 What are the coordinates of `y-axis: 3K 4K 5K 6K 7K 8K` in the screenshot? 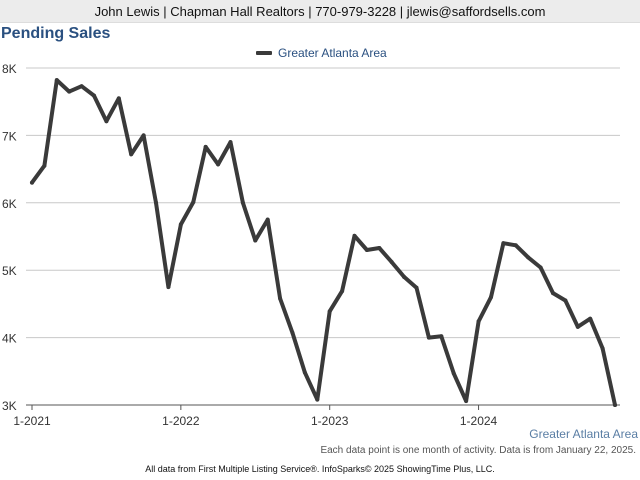 It's located at (9, 237).